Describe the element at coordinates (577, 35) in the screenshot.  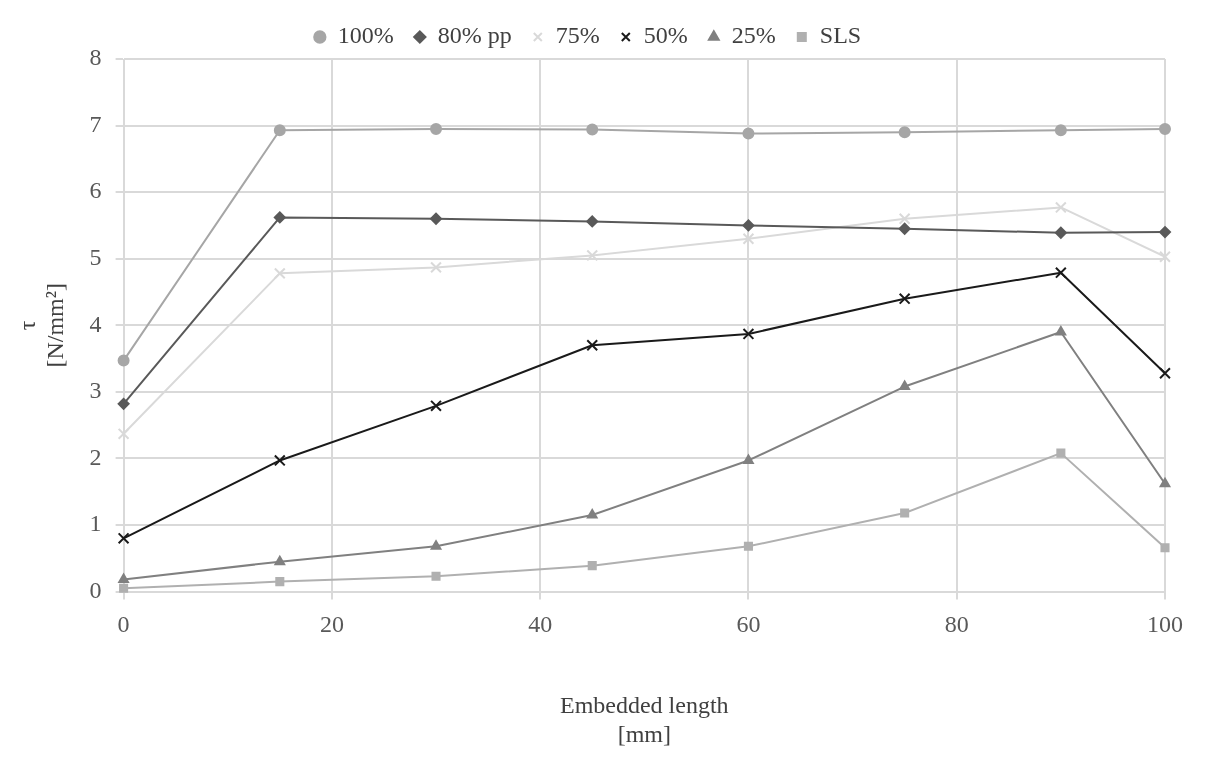
I see `legend-label: 75%` at that location.